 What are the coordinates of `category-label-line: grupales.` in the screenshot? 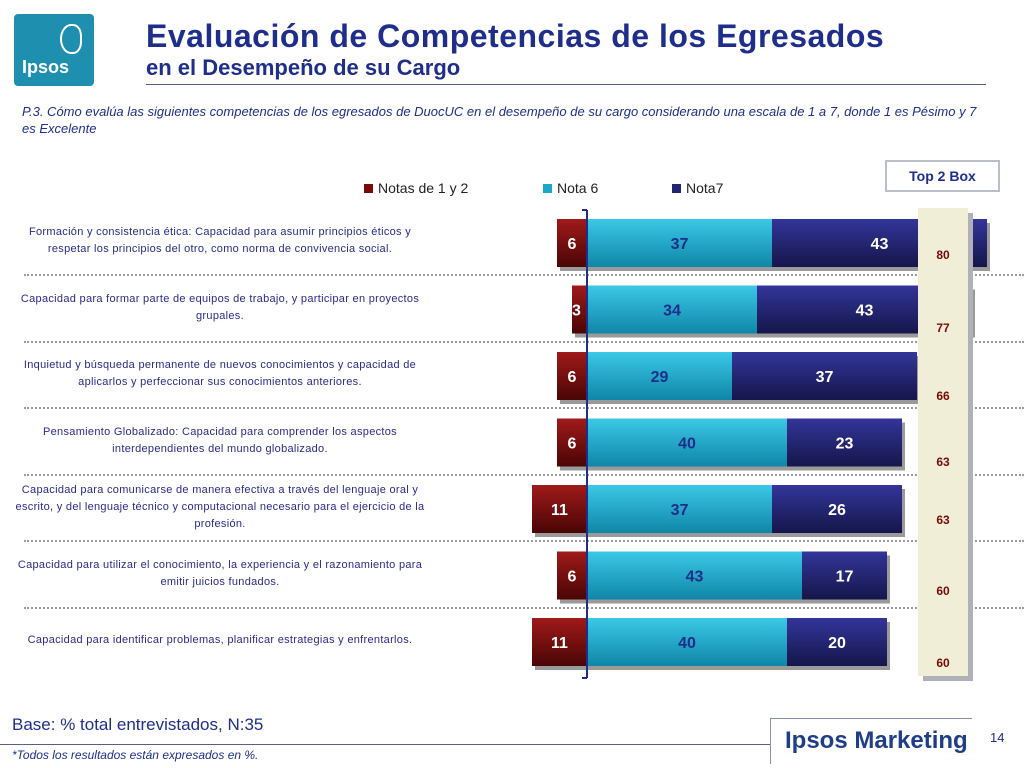 It's located at (220, 315).